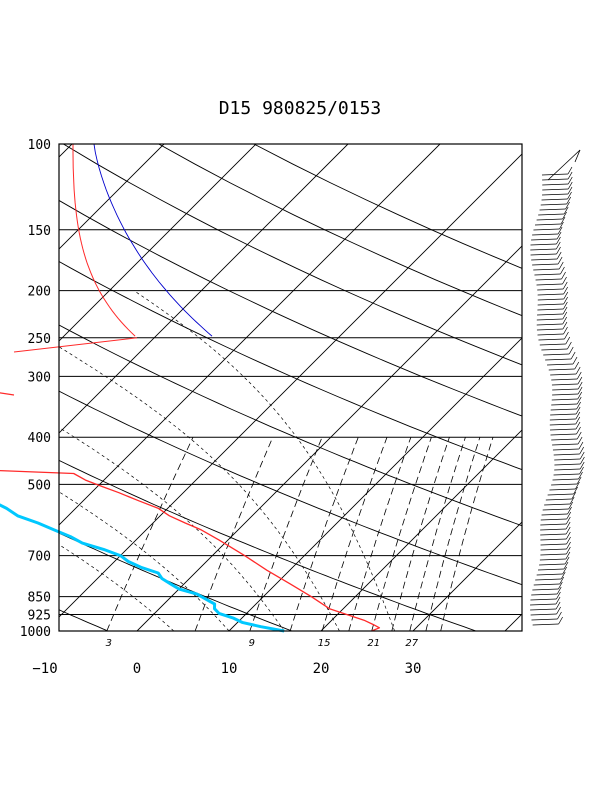 Image resolution: width=612 pixels, height=792 pixels. Describe the element at coordinates (39, 485) in the screenshot. I see `pressure-tick-label: 500` at that location.